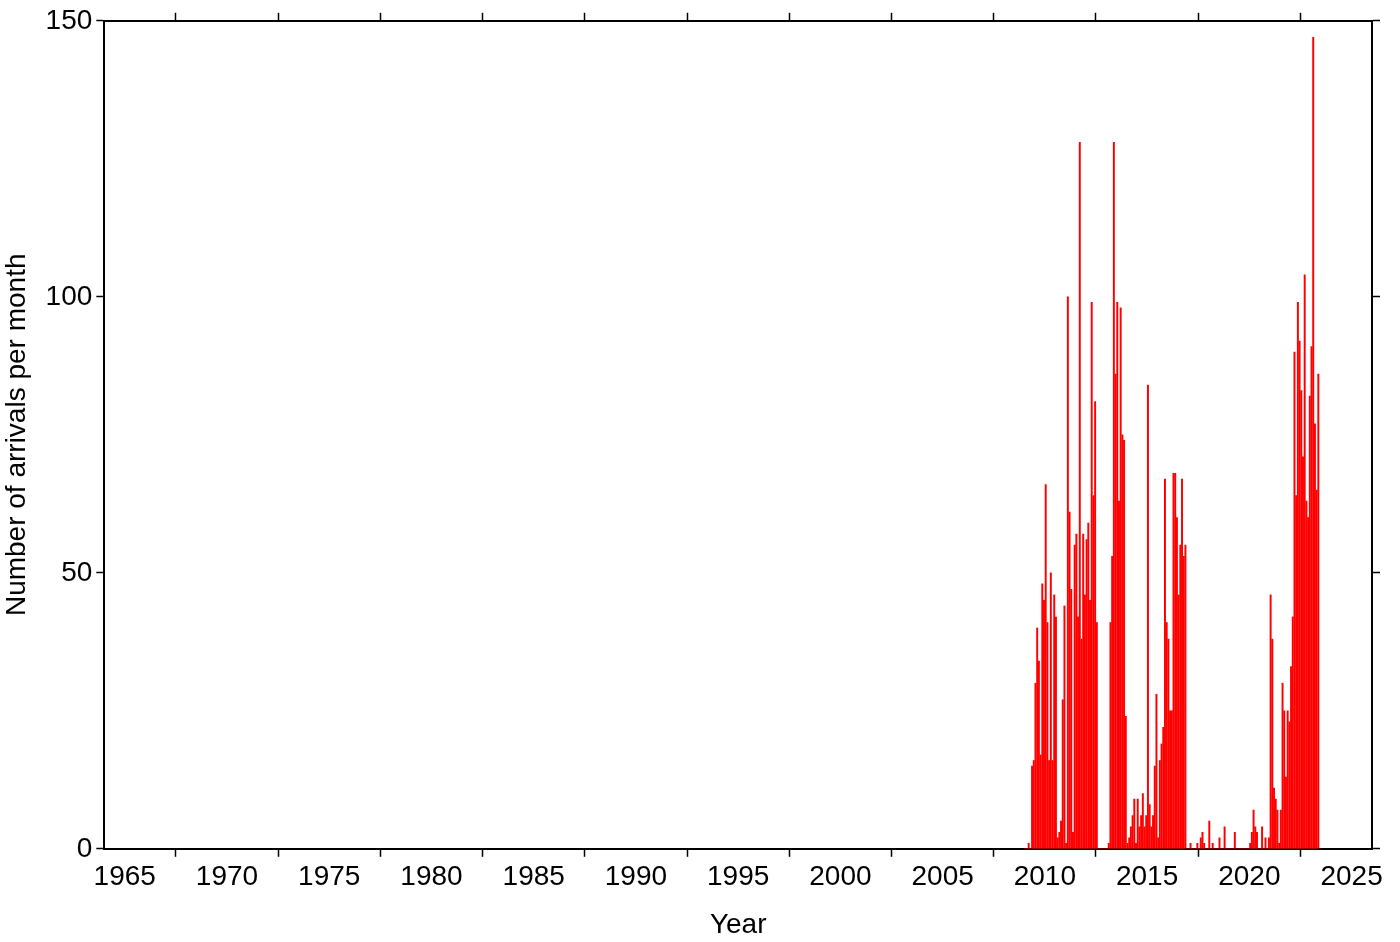 The height and width of the screenshot is (942, 1400). Describe the element at coordinates (69, 295) in the screenshot. I see `y-tick-label: 100` at that location.